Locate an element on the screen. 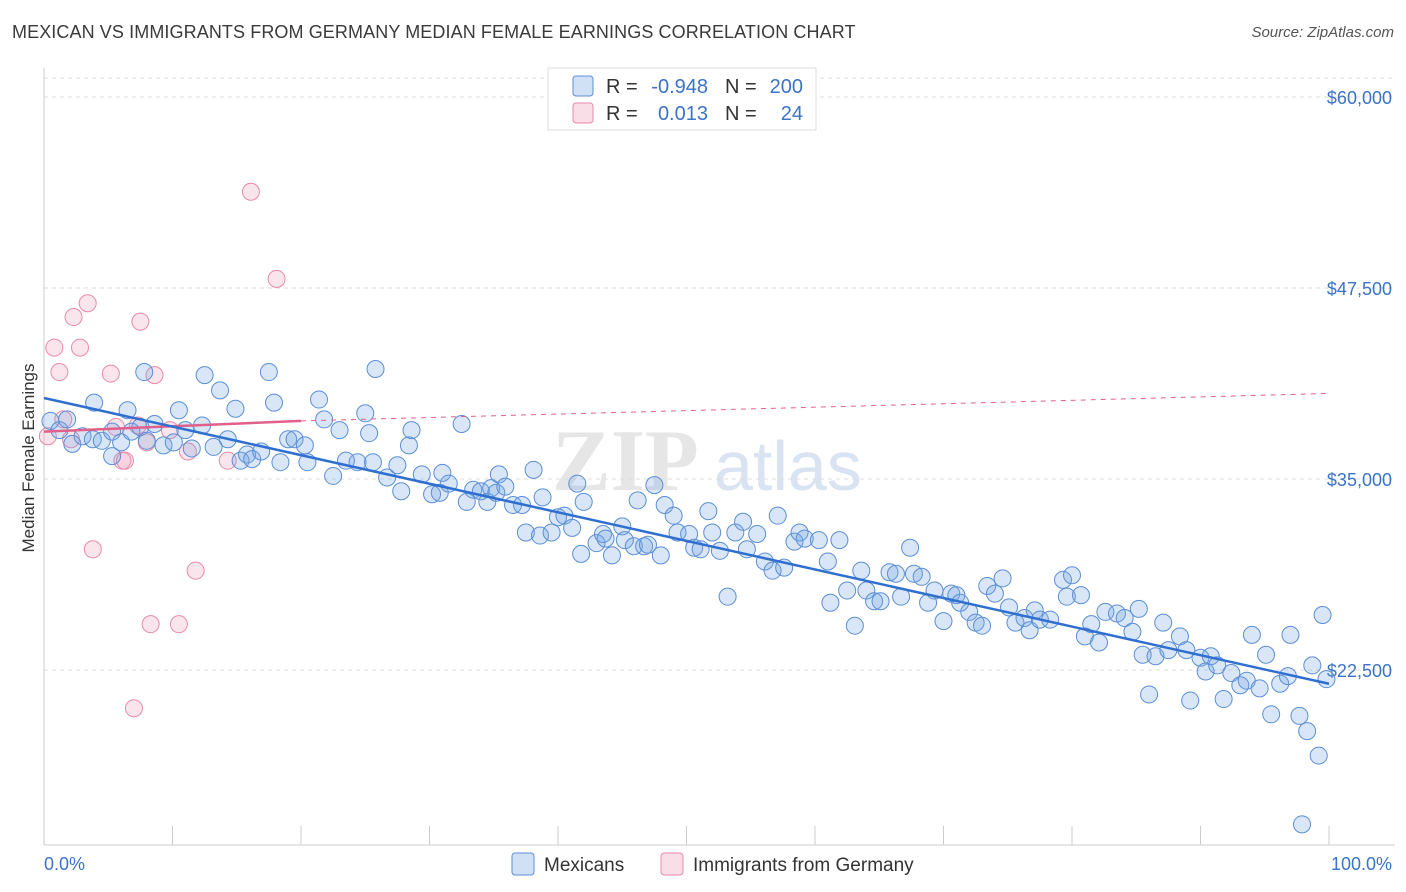 Image resolution: width=1406 pixels, height=892 pixels. bottom-legend-label-germany: Immigrants from Germany is located at coordinates (803, 865).